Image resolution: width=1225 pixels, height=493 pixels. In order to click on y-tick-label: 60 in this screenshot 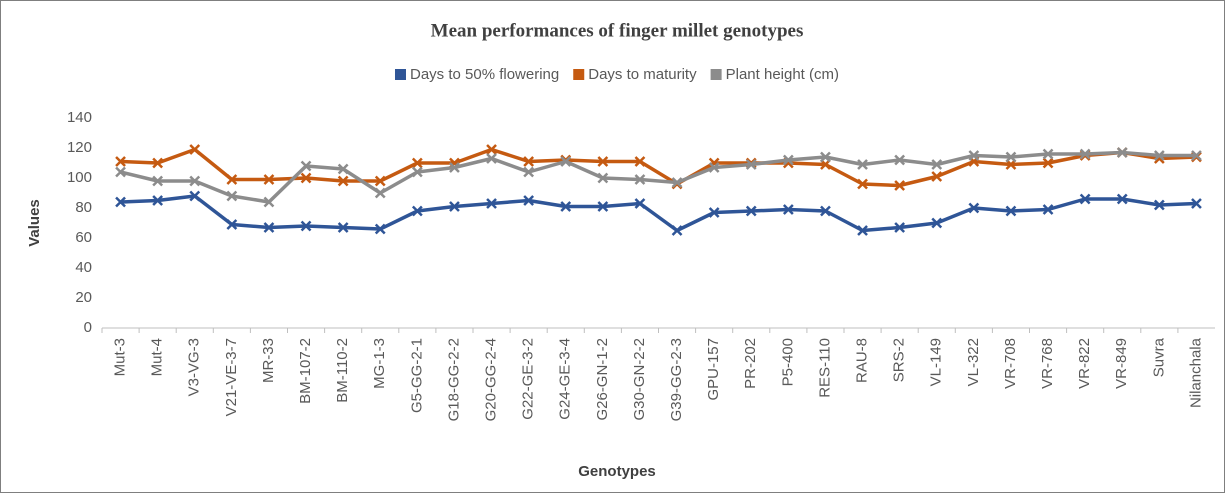, I will do `click(83, 237)`.